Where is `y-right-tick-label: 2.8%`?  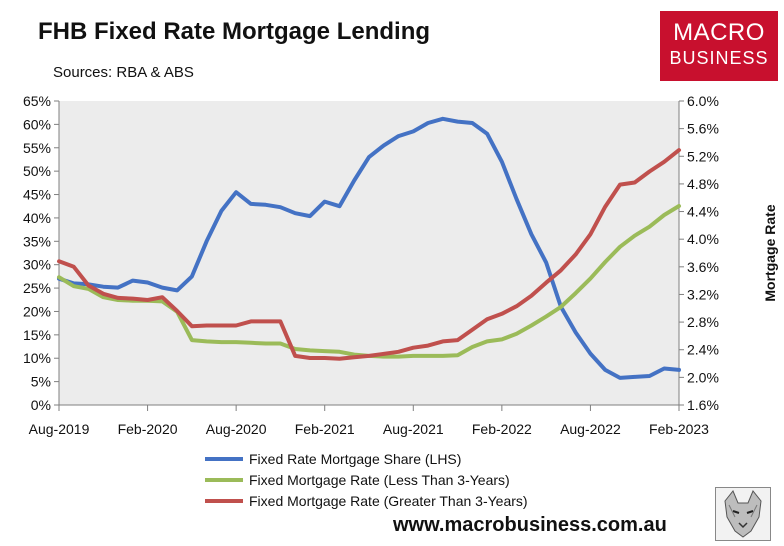 y-right-tick-label: 2.8% is located at coordinates (703, 322).